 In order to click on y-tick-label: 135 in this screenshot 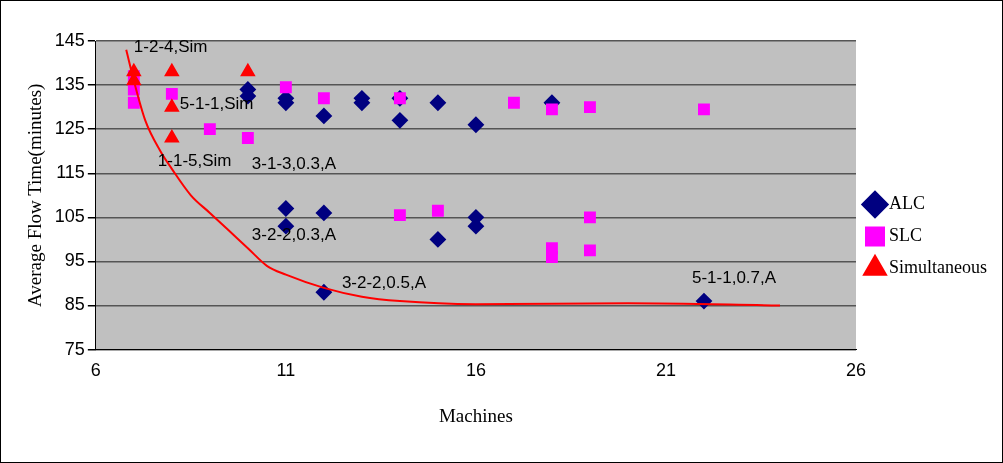, I will do `click(69, 84)`.